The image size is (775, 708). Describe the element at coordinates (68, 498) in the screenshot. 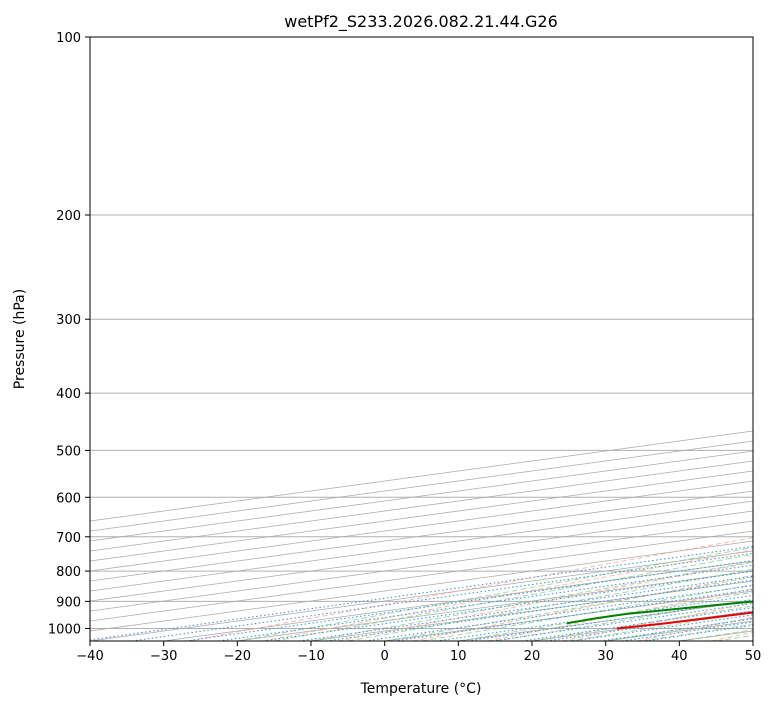

I see `y-tick-label: 600` at that location.